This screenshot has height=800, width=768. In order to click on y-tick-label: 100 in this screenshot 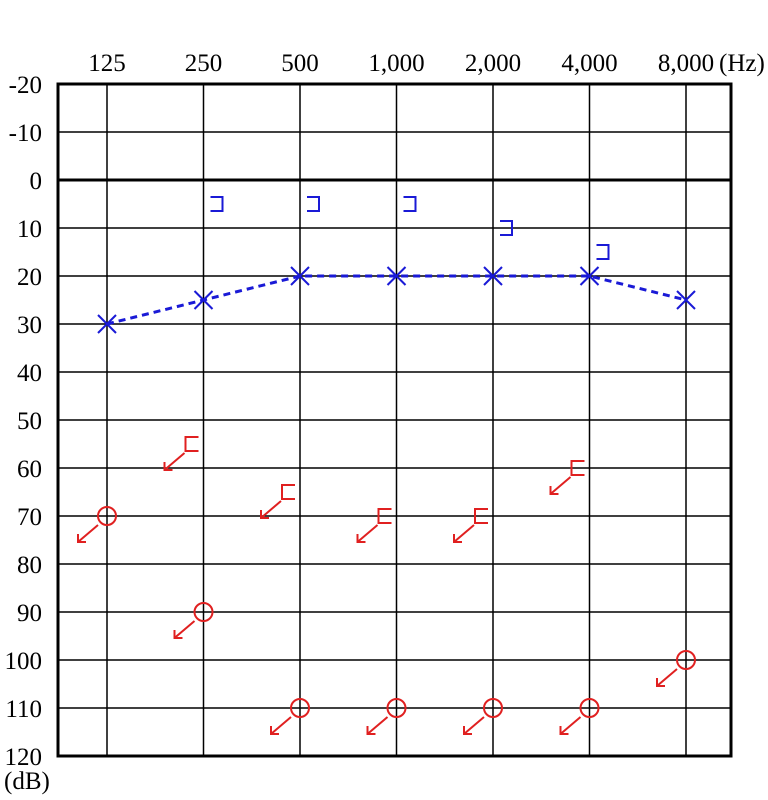, I will do `click(24, 661)`.